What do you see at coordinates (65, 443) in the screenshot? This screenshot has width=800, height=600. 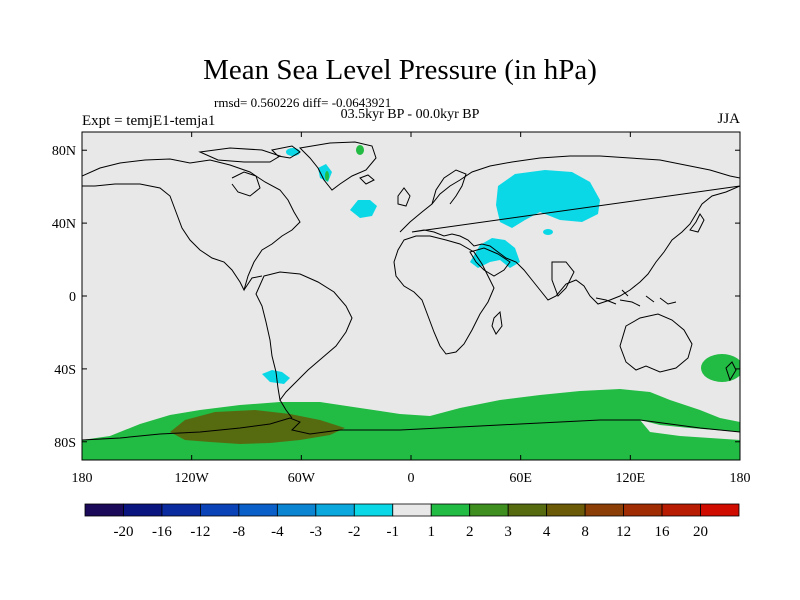 I see `y-tick-label: 80S` at bounding box center [65, 443].